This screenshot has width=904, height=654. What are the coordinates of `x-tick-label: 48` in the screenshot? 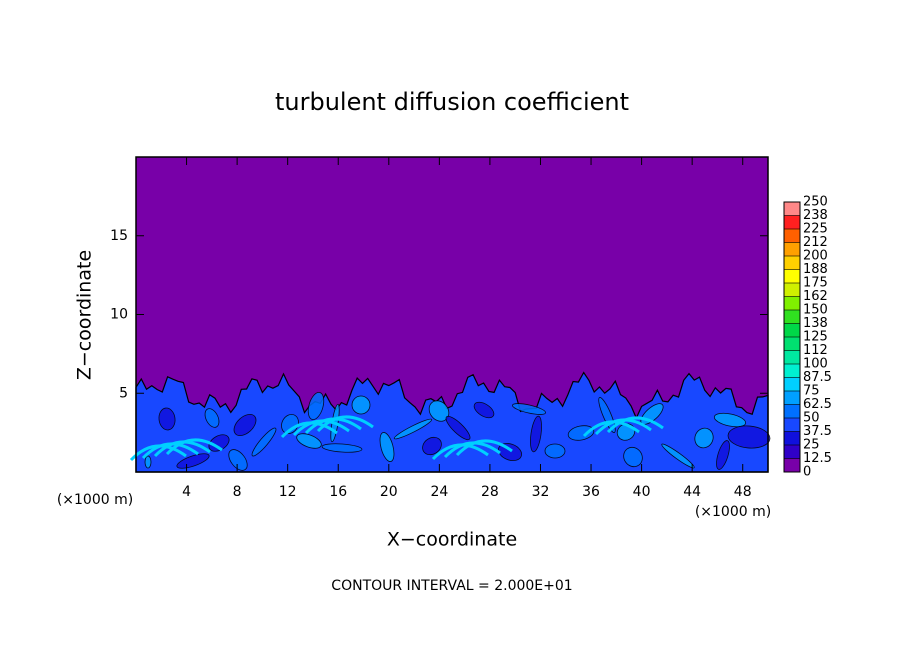 It's located at (743, 492).